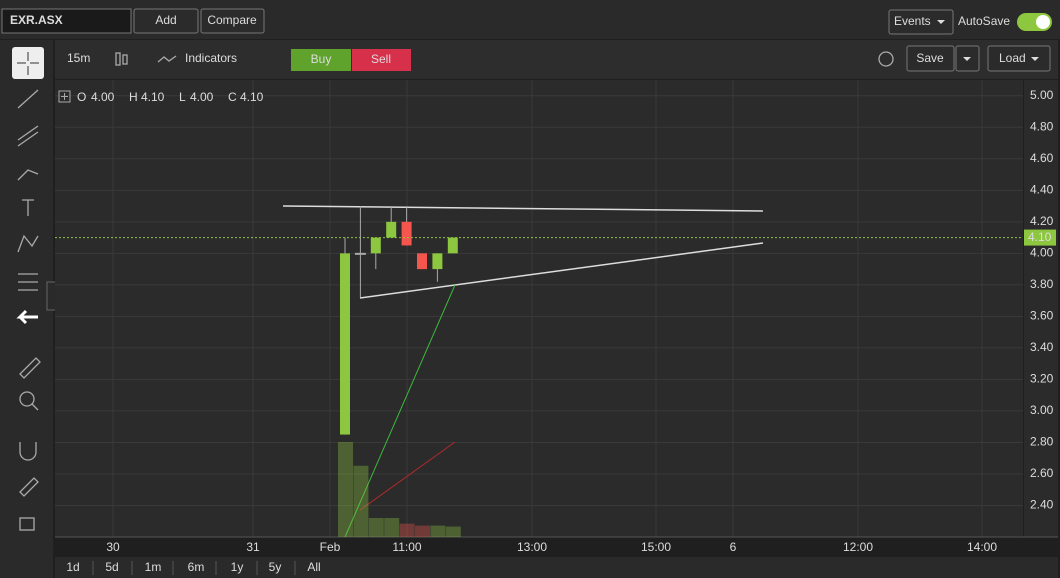 The width and height of the screenshot is (1060, 578). I want to click on y-tick-label: 3.40, so click(1042, 347).